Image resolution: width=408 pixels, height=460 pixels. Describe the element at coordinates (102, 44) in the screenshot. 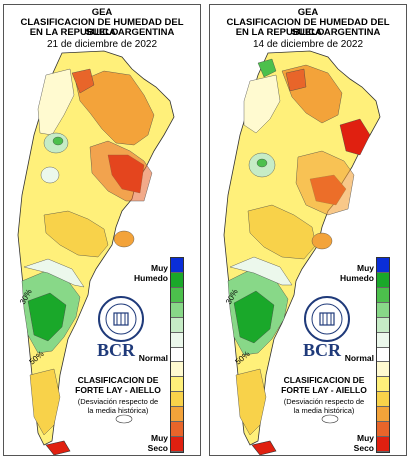

I see `panel-date: 21 de diciembre de 2022` at that location.